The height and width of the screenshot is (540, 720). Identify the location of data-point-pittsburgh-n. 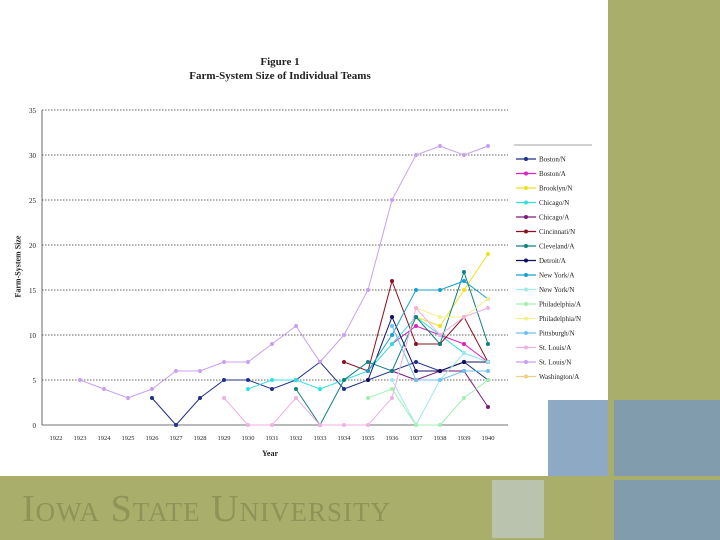
(392, 326).